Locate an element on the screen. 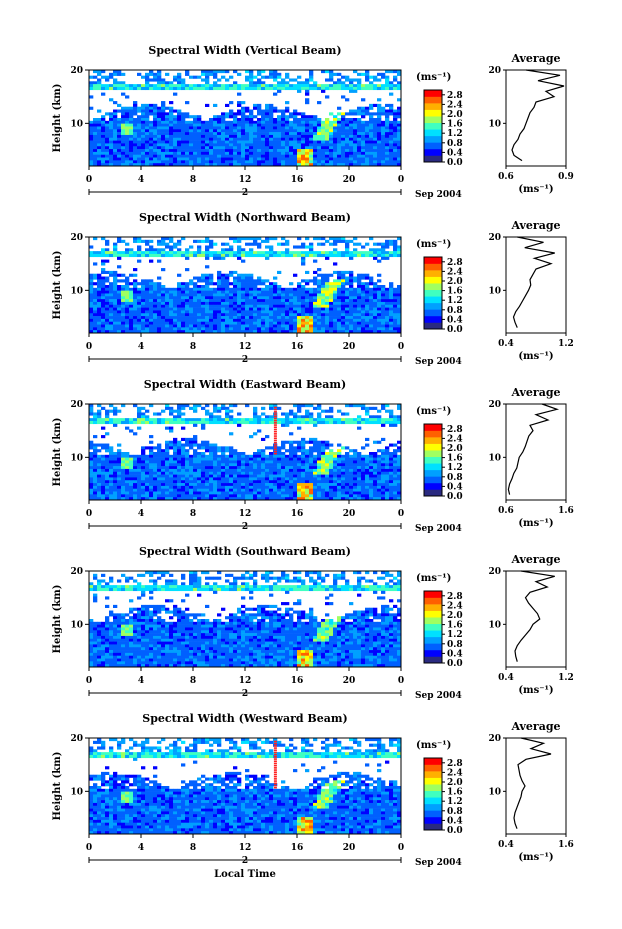 This screenshot has width=622, height=929. colorbar-tick-label: 0.8 is located at coordinates (455, 645).